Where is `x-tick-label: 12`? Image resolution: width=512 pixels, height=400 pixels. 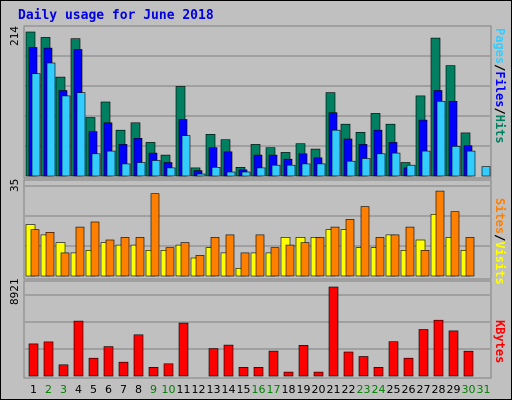
x-tick-label: 12 is located at coordinates (199, 389).